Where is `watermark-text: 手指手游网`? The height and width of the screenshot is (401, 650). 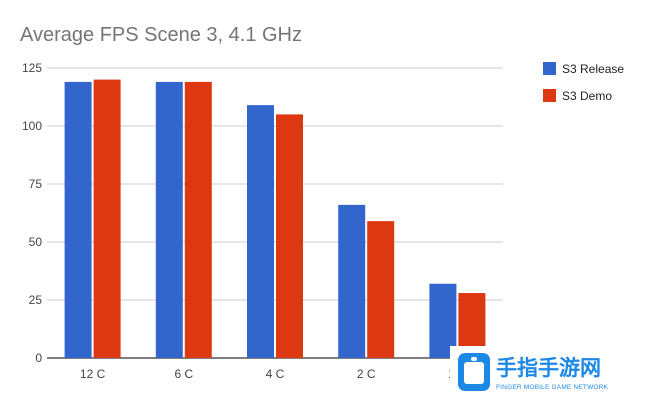 watermark-text: 手指手游网 is located at coordinates (548, 368).